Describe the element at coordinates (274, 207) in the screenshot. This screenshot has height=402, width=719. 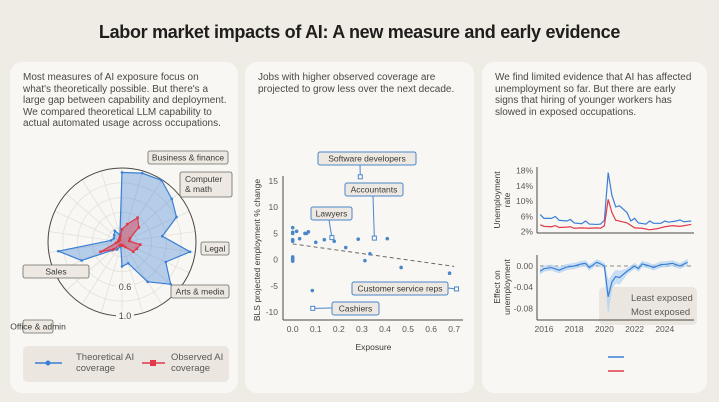
I see `y-tick-label: 10` at that location.